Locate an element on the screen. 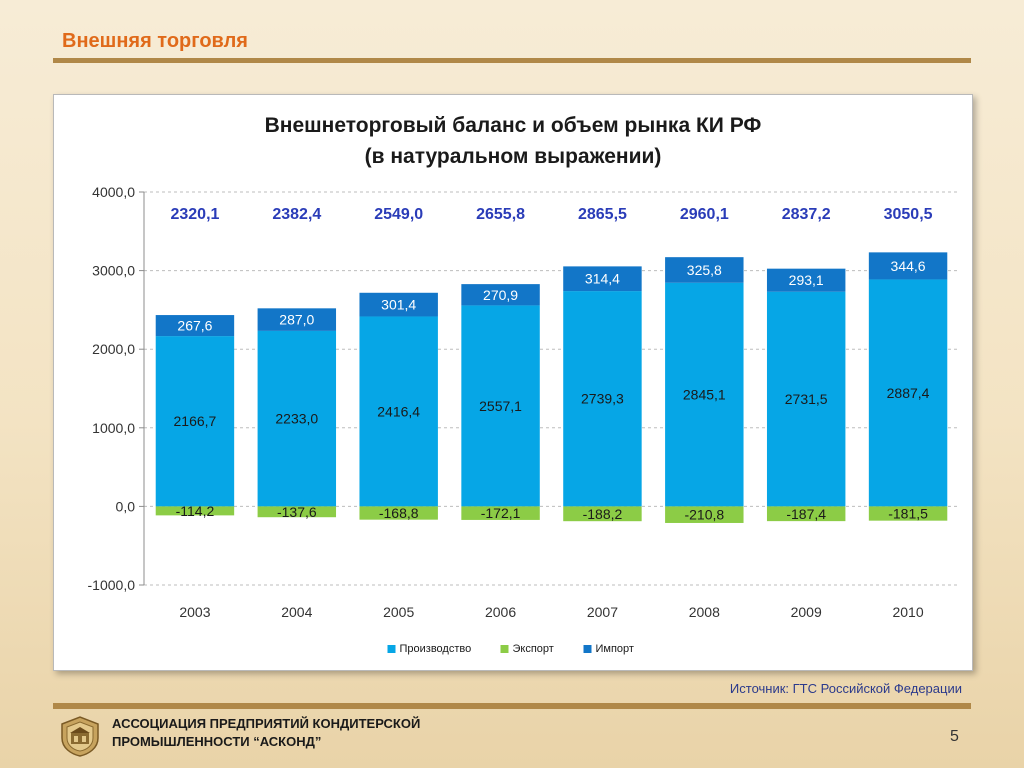 This screenshot has height=768, width=1024. data-label-production: 2416,4 is located at coordinates (398, 411).